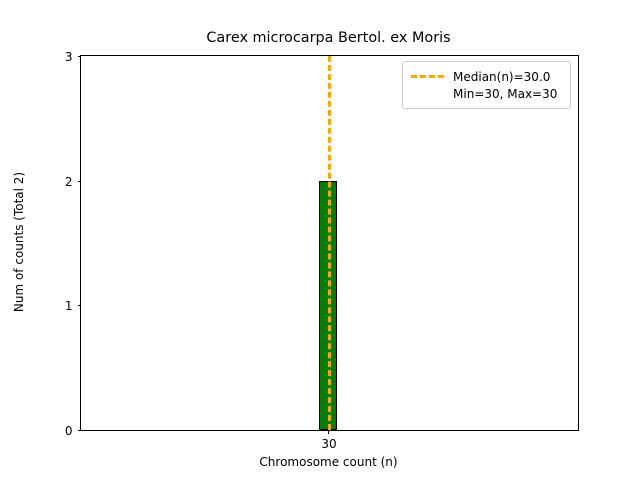 This screenshot has width=640, height=480. What do you see at coordinates (427, 76) in the screenshot?
I see `dashed-line-icon` at bounding box center [427, 76].